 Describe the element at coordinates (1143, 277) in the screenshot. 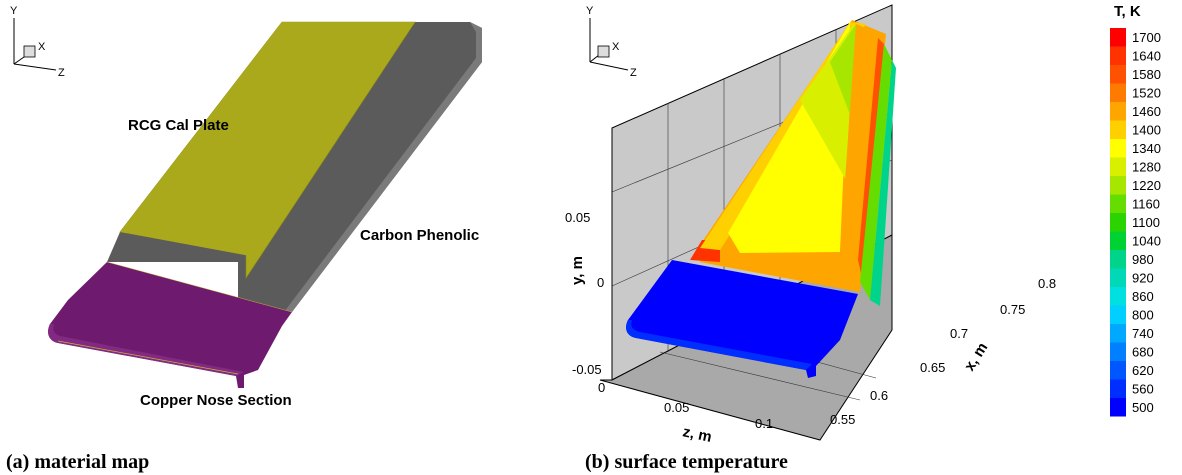

I see `legend-label: 920` at that location.